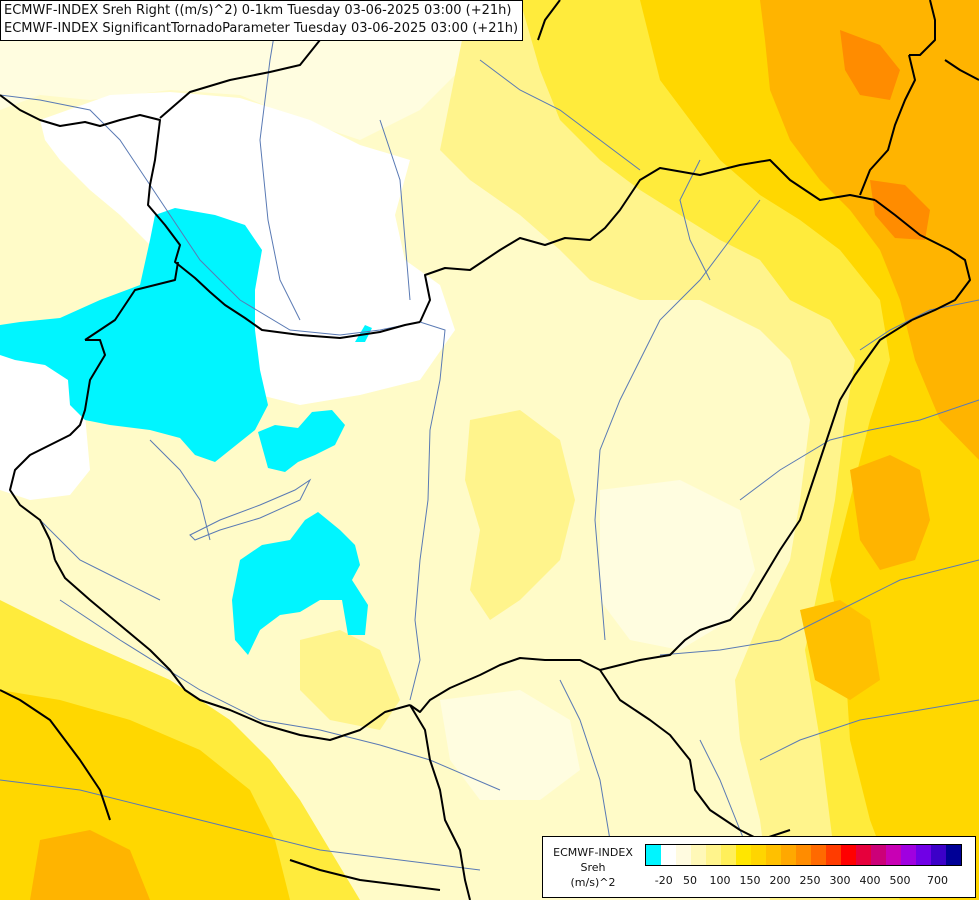 The image size is (979, 900). What do you see at coordinates (780, 880) in the screenshot?
I see `legend-tick-label: 200` at bounding box center [780, 880].